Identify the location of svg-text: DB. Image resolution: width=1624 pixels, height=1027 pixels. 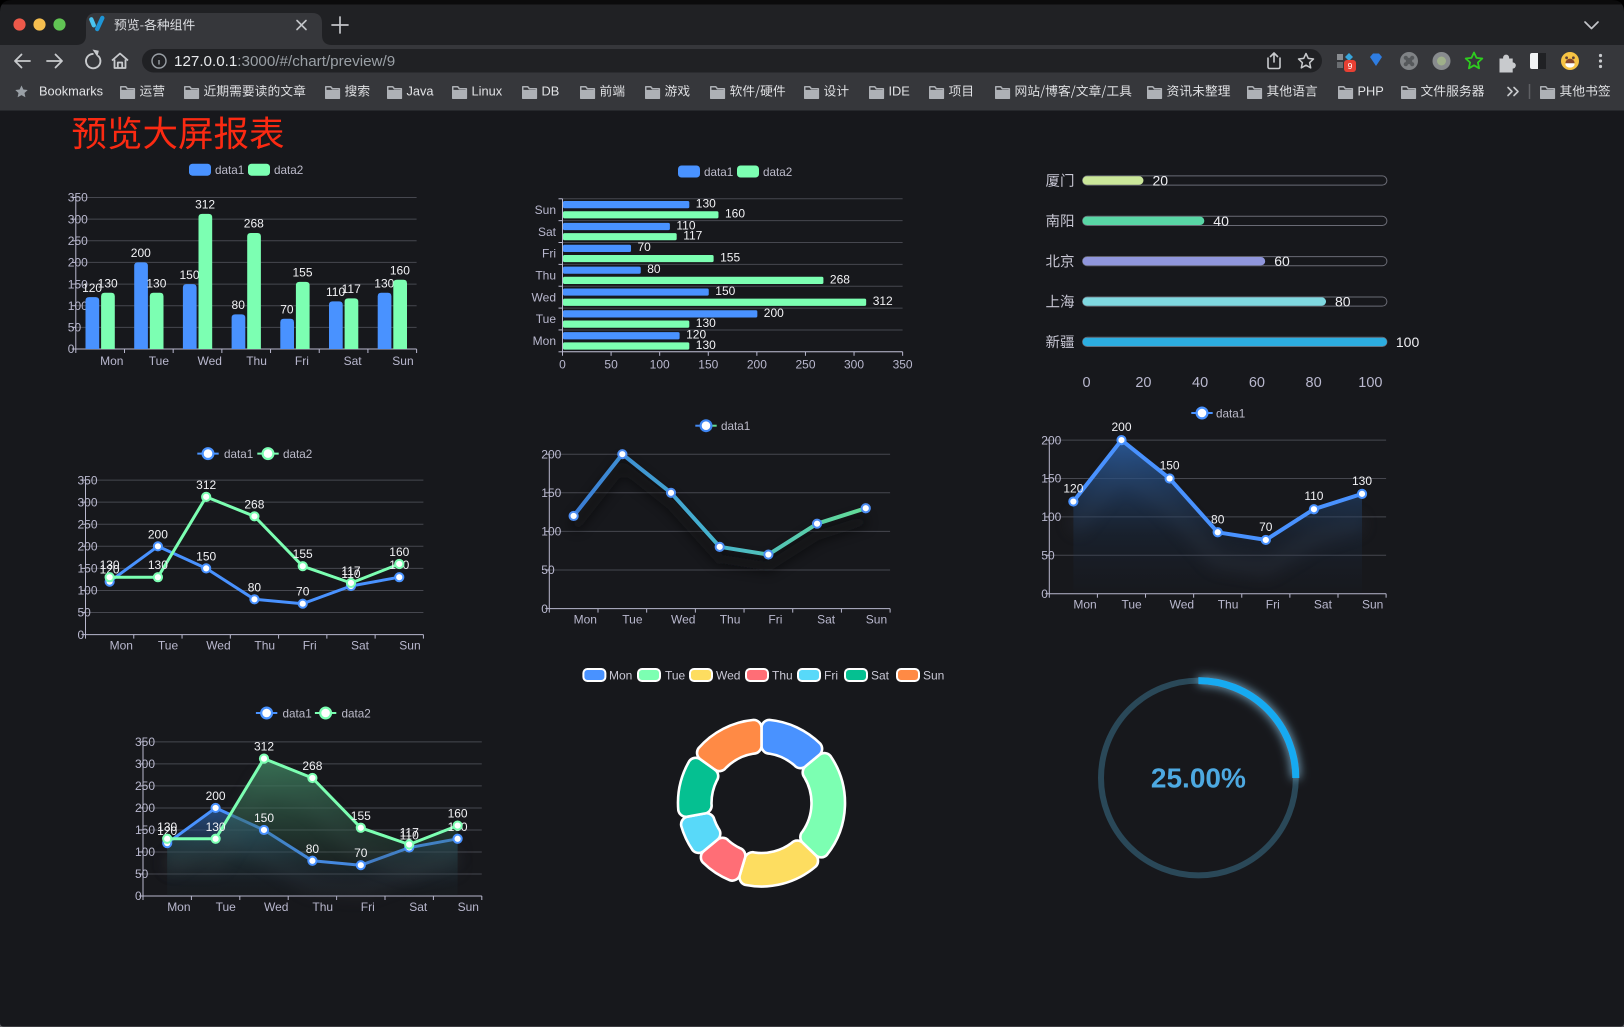
(551, 91).